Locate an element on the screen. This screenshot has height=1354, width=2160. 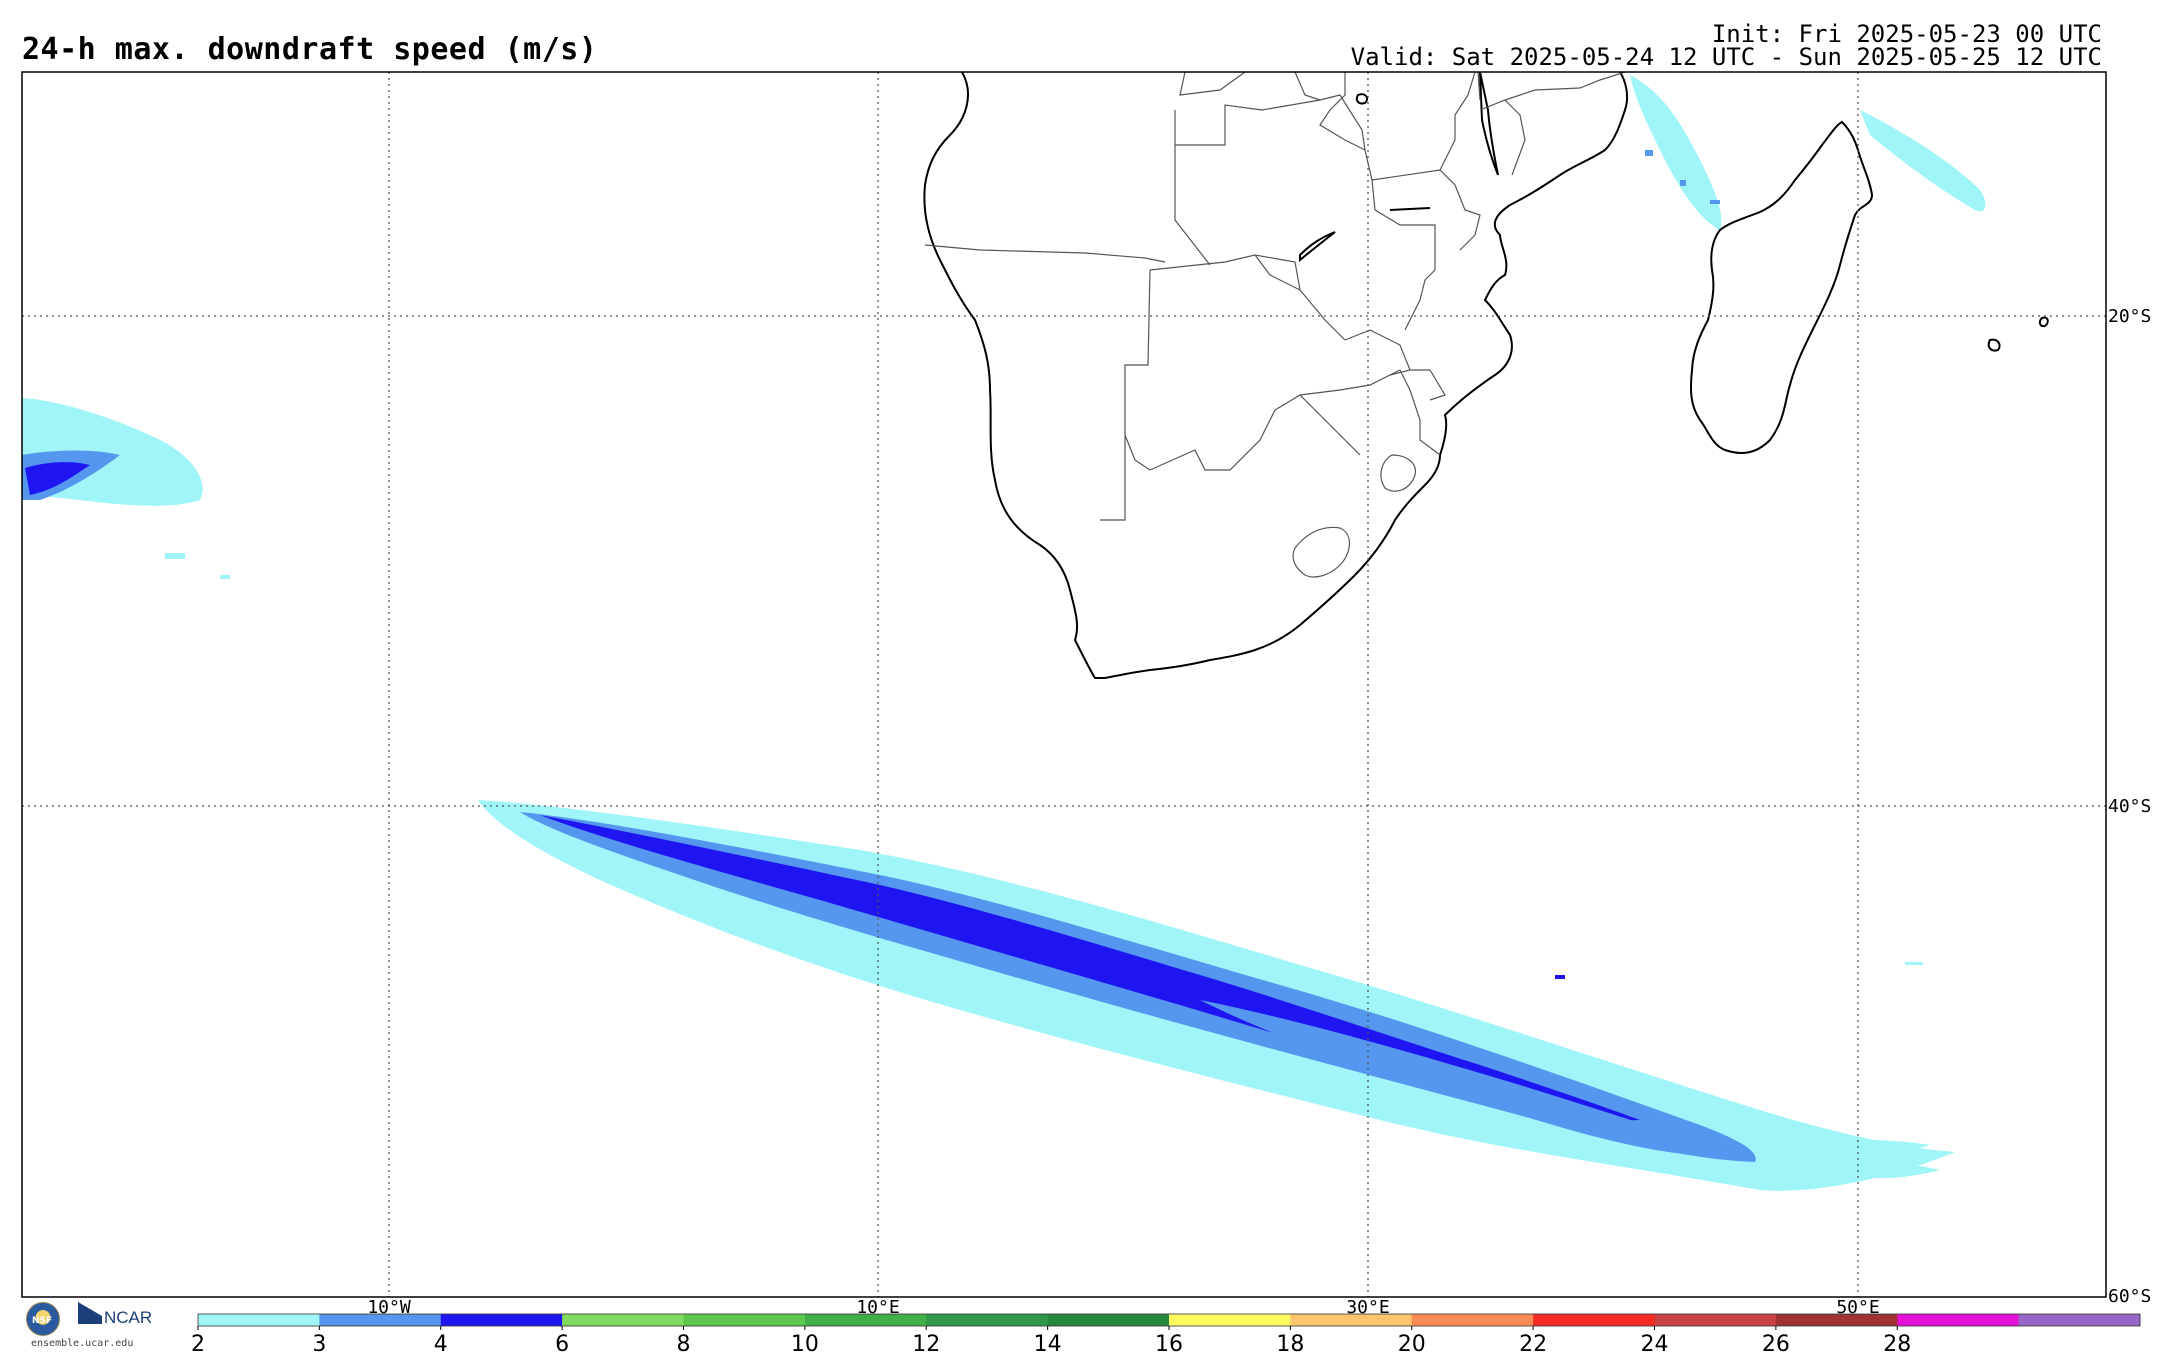
lon-label-10w: 10°W is located at coordinates (389, 1307).